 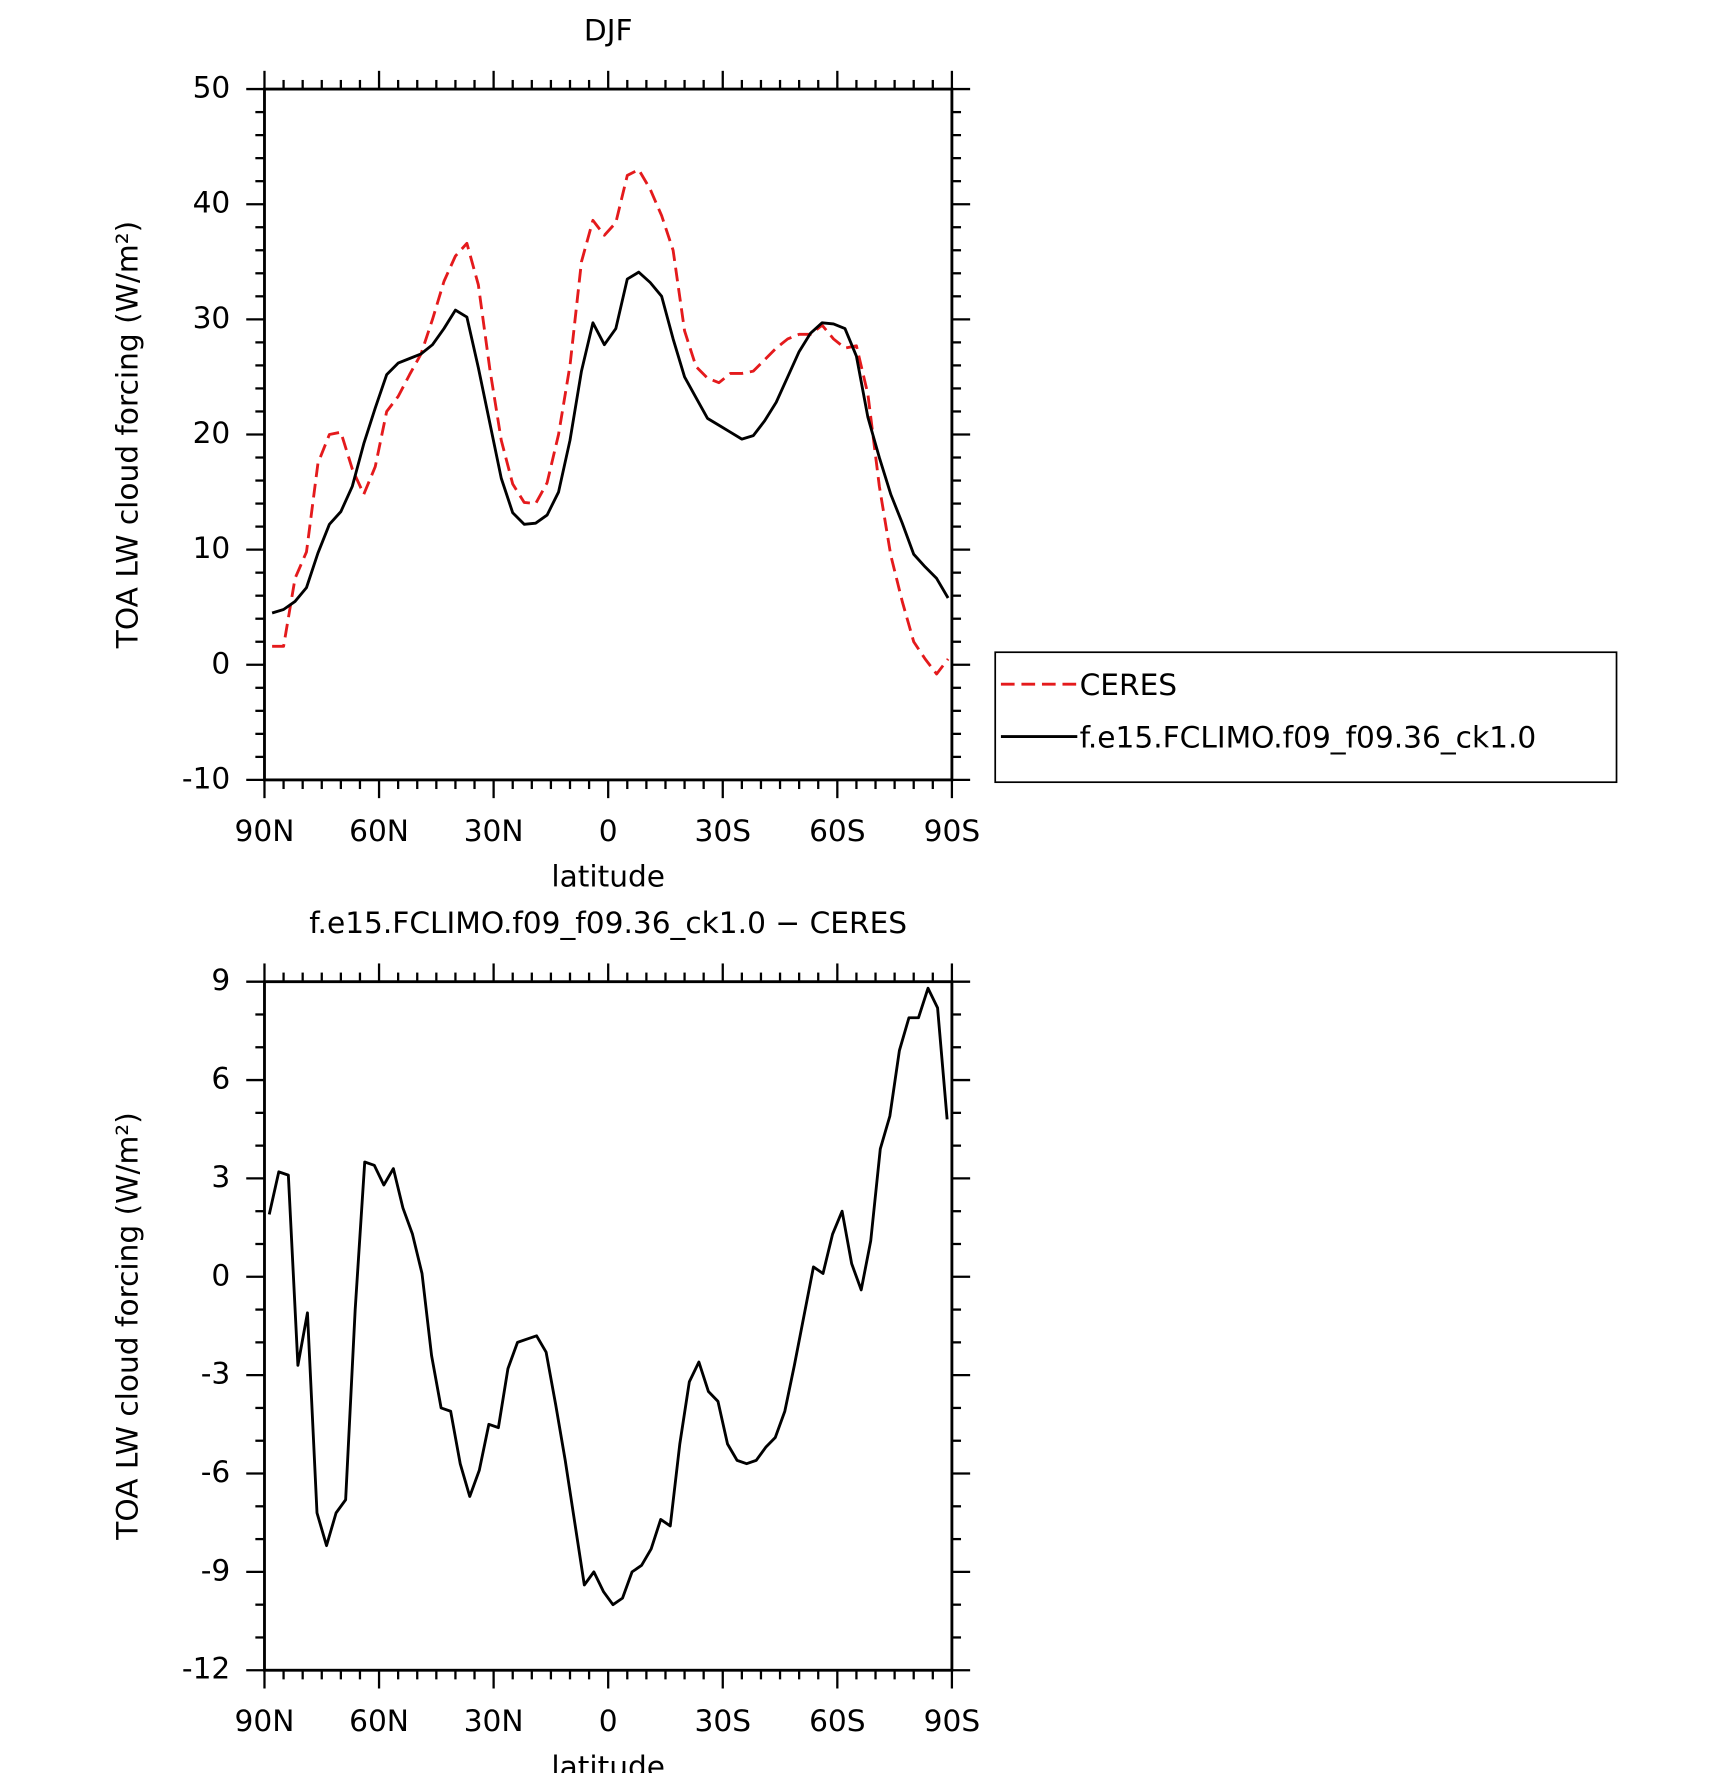 I want to click on y-tick-label: 6, so click(x=220, y=1078).